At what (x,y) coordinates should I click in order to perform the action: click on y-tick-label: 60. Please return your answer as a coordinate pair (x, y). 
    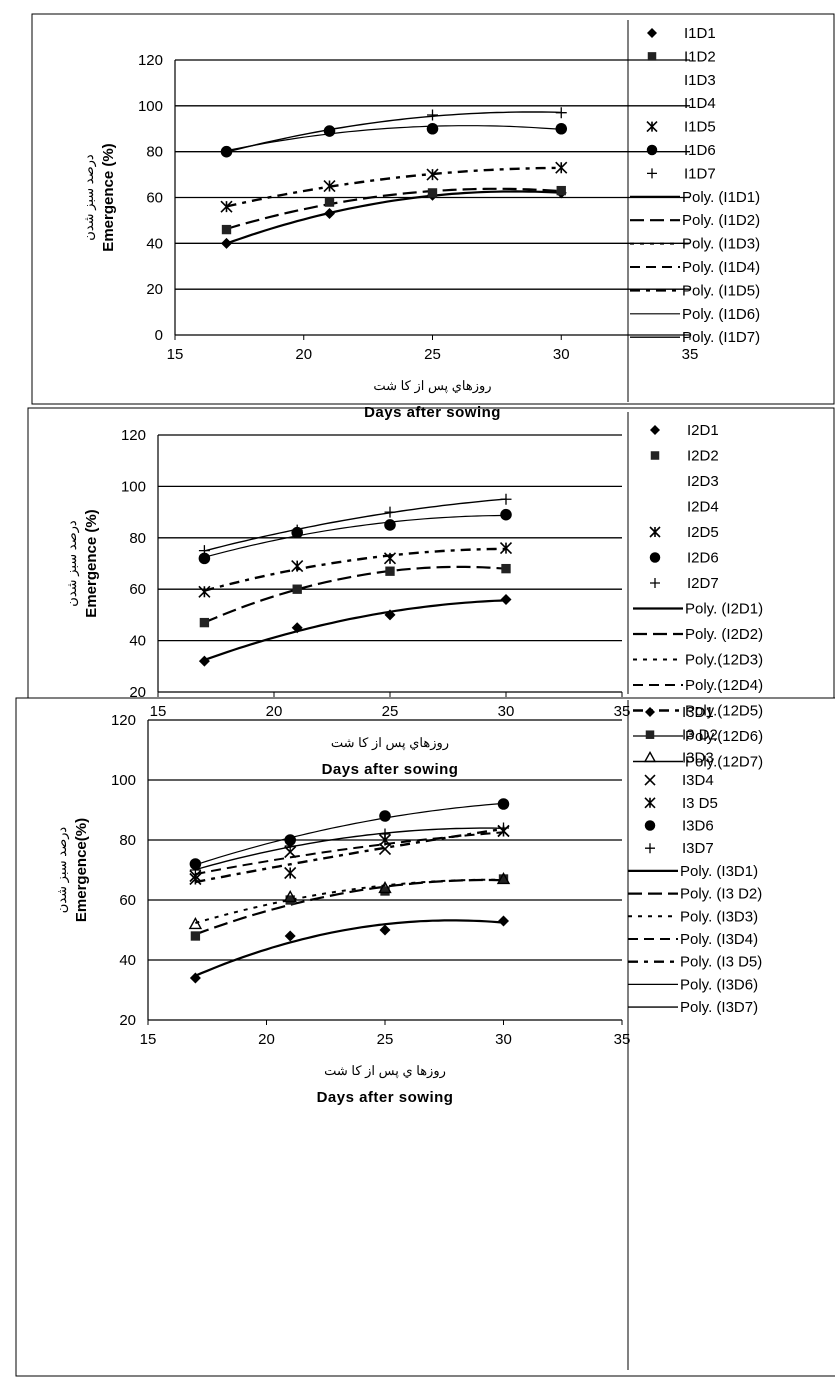
    Looking at the image, I should click on (154, 198).